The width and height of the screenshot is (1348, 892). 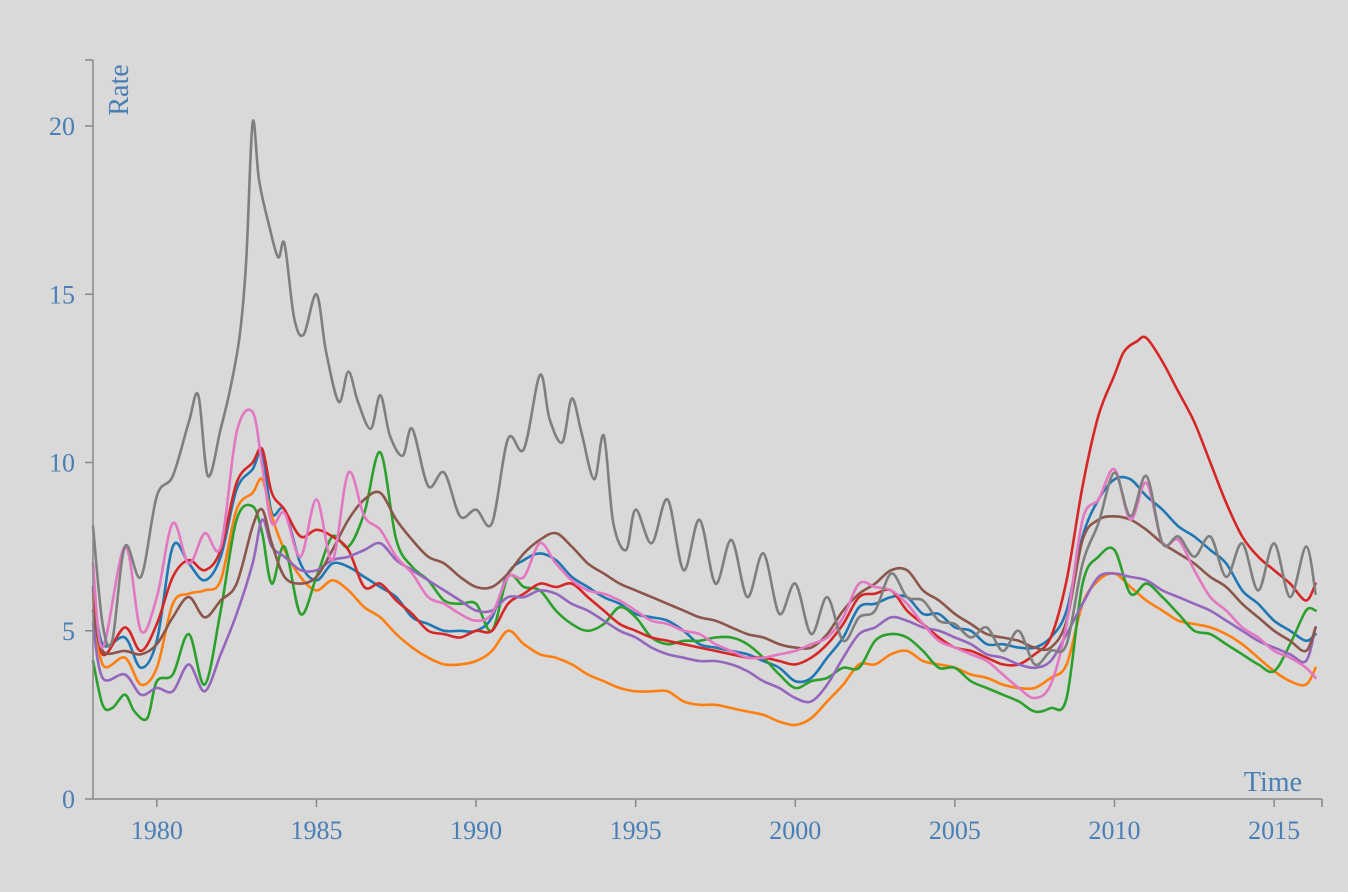 What do you see at coordinates (157, 830) in the screenshot?
I see `x-tick-label-1980: 1980` at bounding box center [157, 830].